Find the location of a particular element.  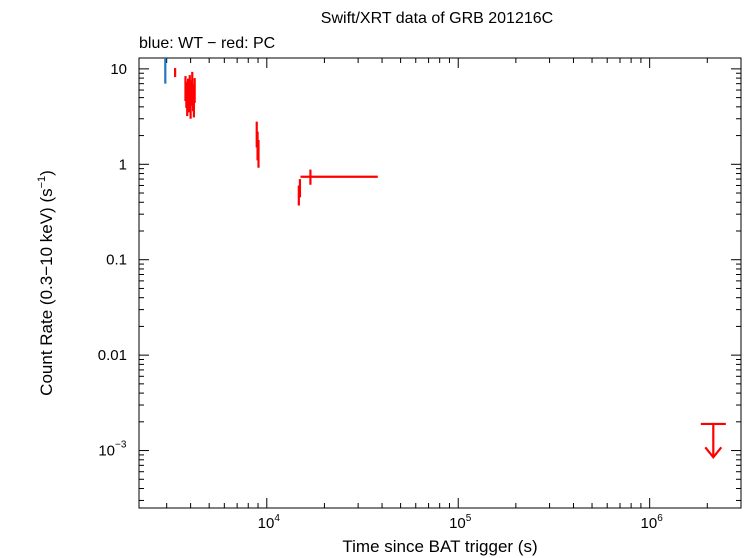

upper-limit-marker is located at coordinates (713, 441).